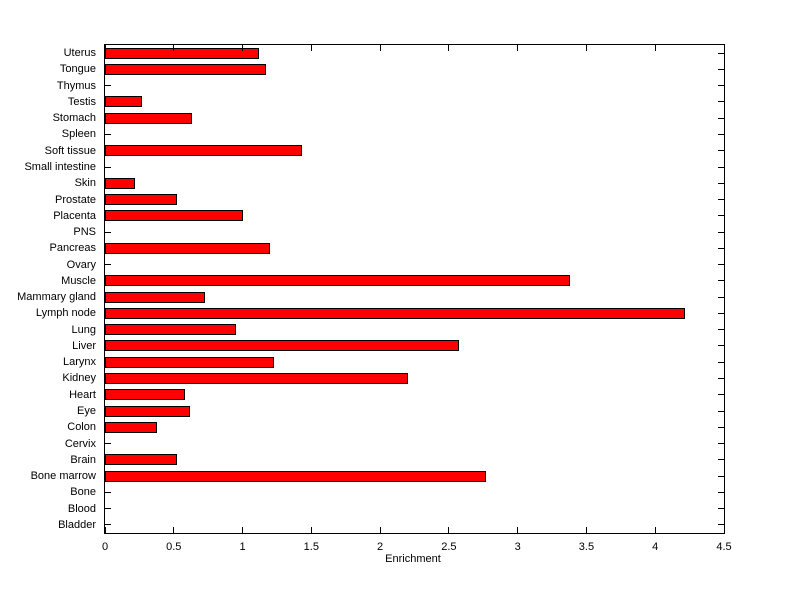 This screenshot has width=800, height=599. Describe the element at coordinates (83, 492) in the screenshot. I see `y-tick-label: Bone` at that location.